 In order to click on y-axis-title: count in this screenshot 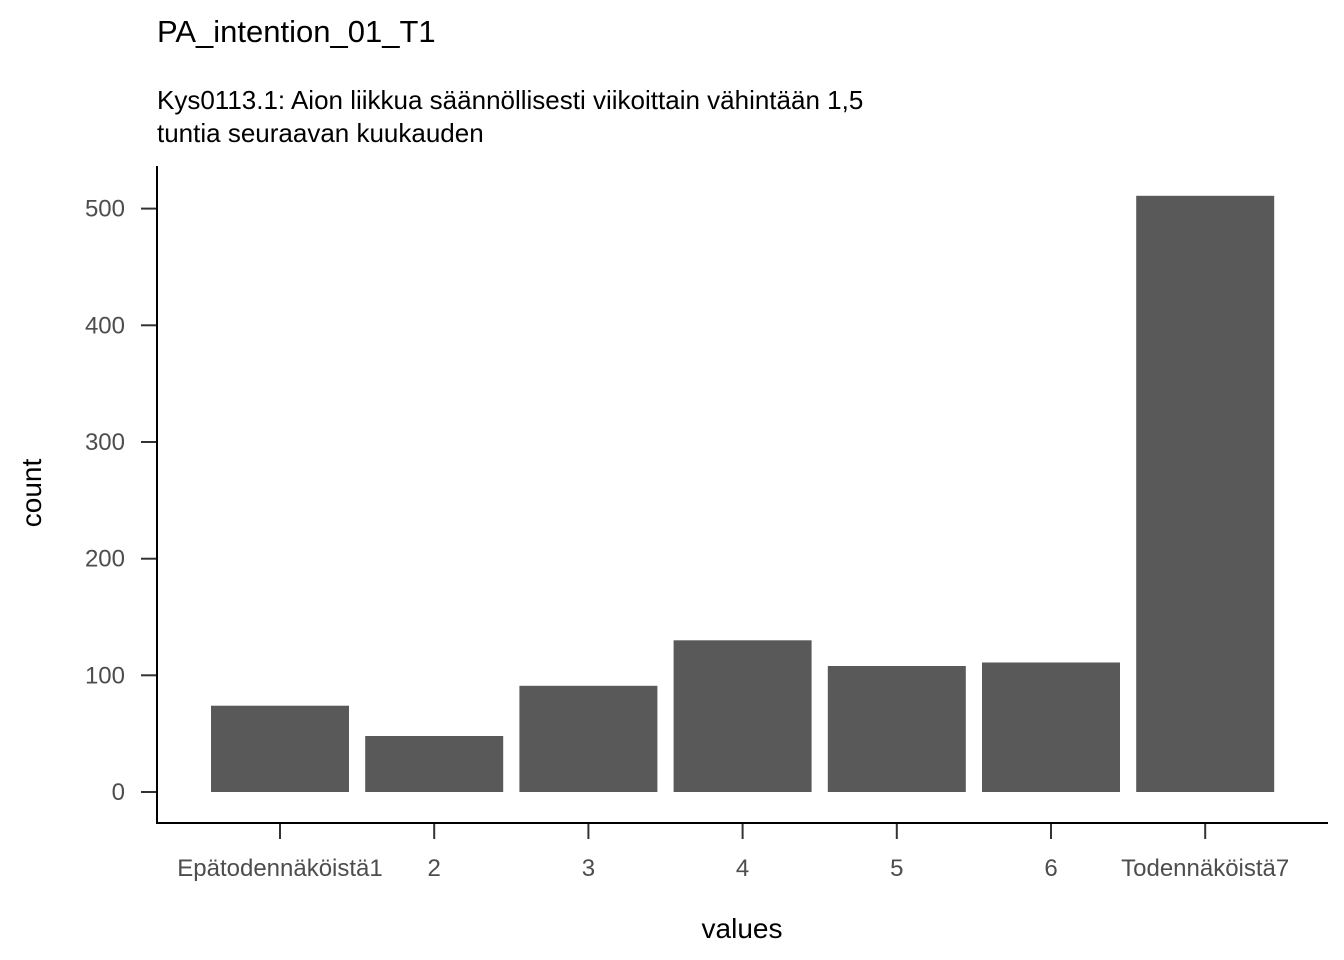, I will do `click(31, 493)`.